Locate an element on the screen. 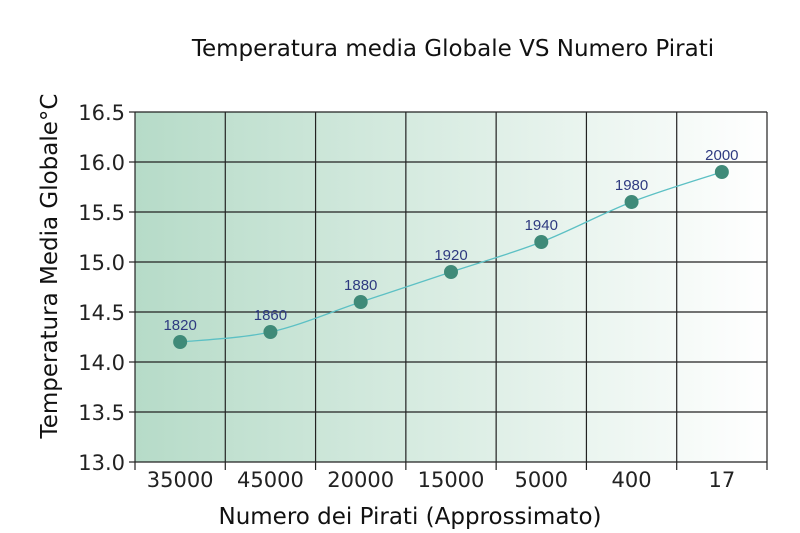  x-tick-label: 400 is located at coordinates (632, 480).